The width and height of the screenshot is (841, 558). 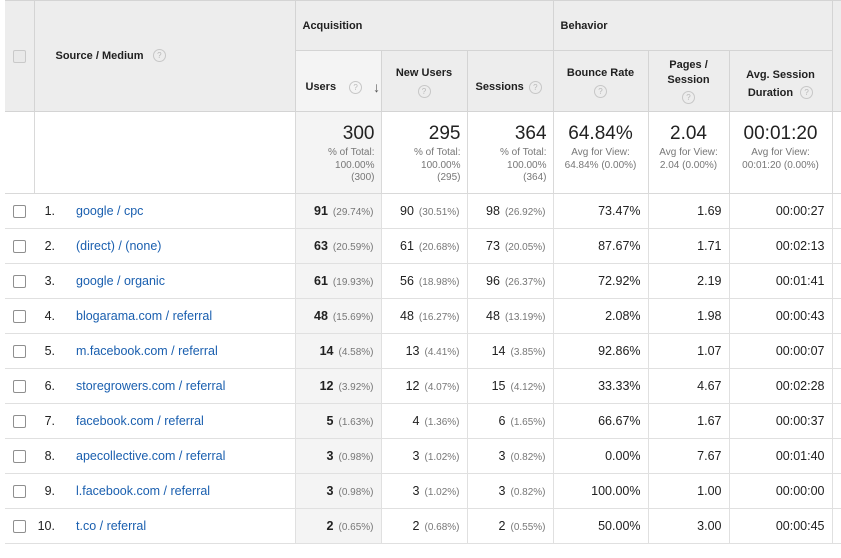 I want to click on pages-header-label-line2: Session, so click(x=688, y=79).